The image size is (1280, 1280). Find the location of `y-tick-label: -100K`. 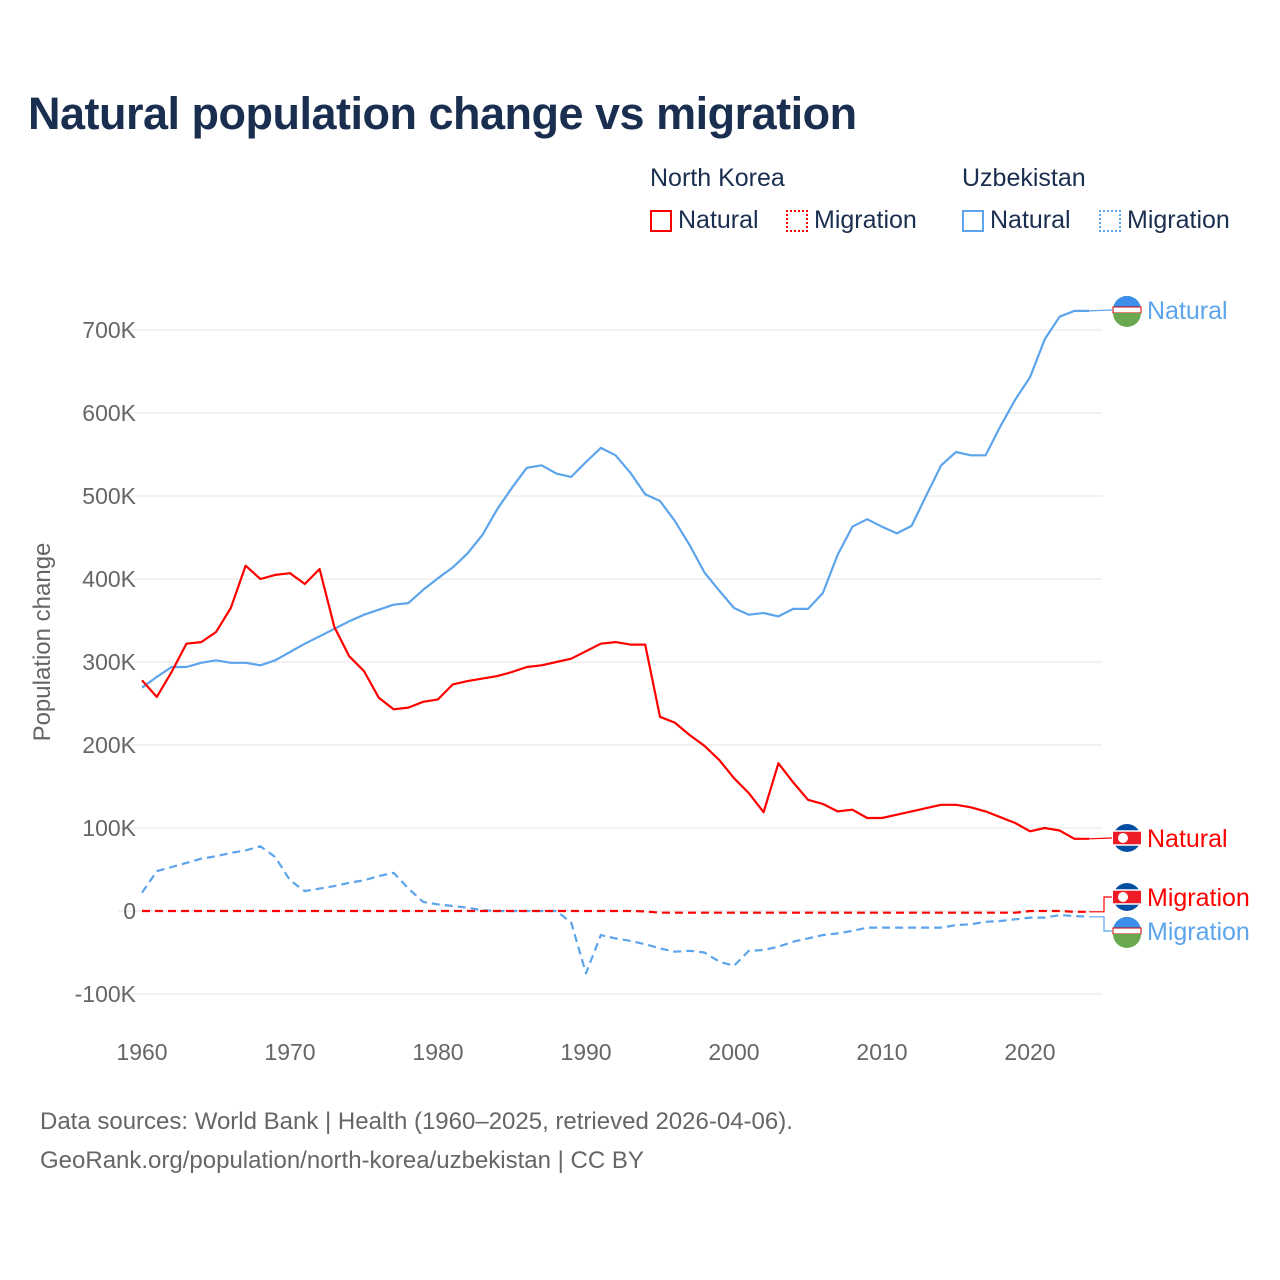

y-tick-label: -100K is located at coordinates (106, 994).